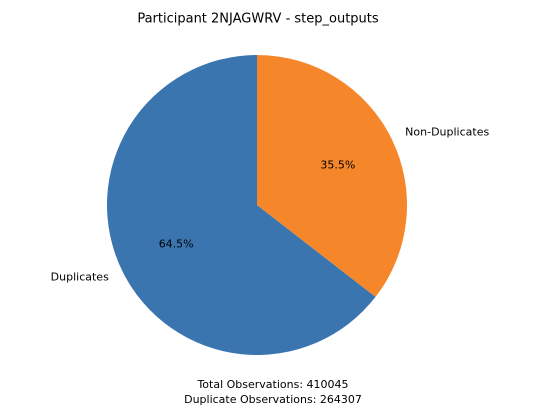  What do you see at coordinates (80, 277) in the screenshot?
I see `slice-label: Duplicates` at bounding box center [80, 277].